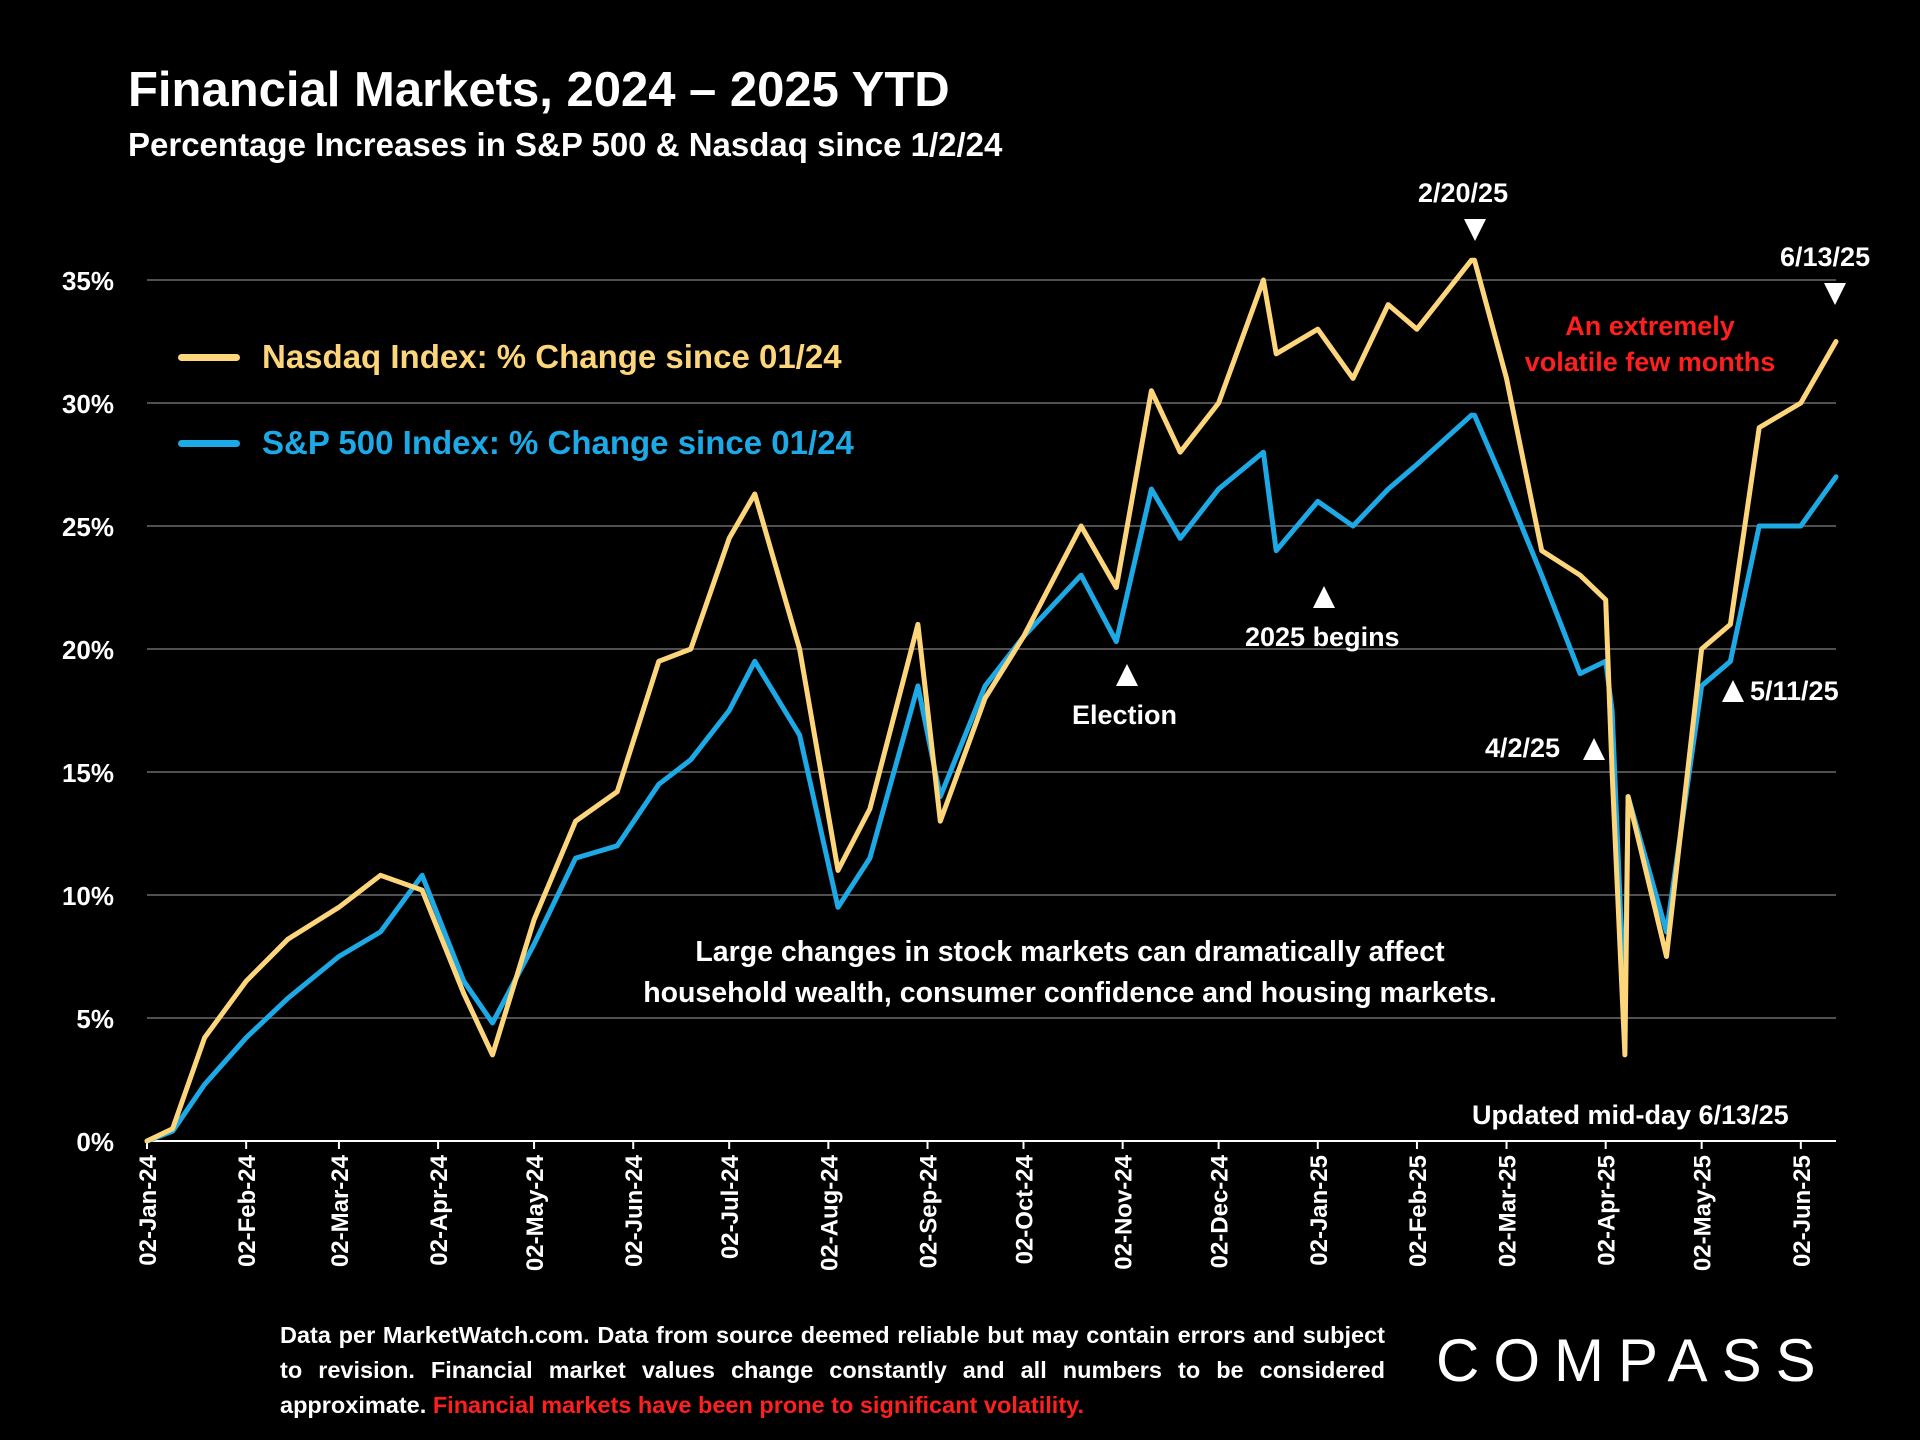 The image size is (1920, 1440). Describe the element at coordinates (1650, 362) in the screenshot. I see `annotation-volatile-line2: volatile few months` at that location.